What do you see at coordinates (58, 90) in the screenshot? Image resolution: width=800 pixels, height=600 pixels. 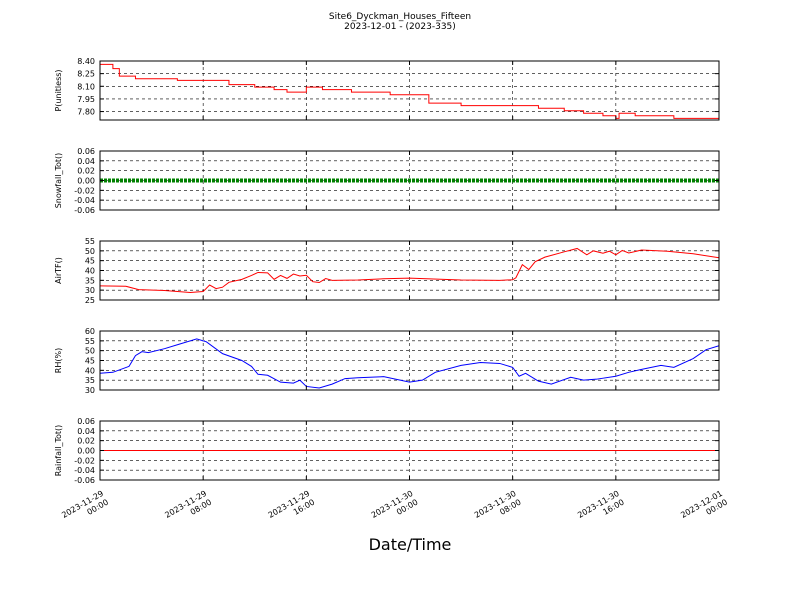 I see `panel-1-y-axis-label: P(unitless)` at bounding box center [58, 90].